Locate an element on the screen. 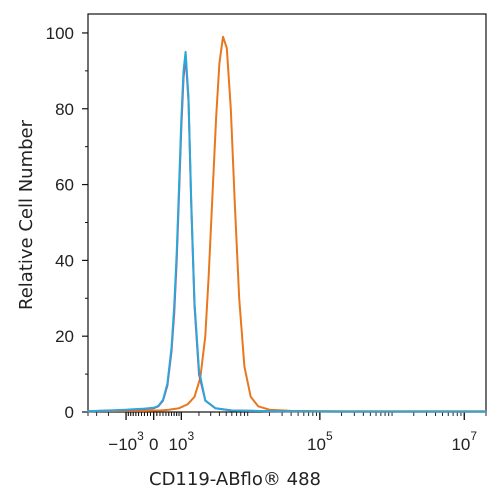 The image size is (500, 500). y-tick-label: 60 is located at coordinates (64, 185).